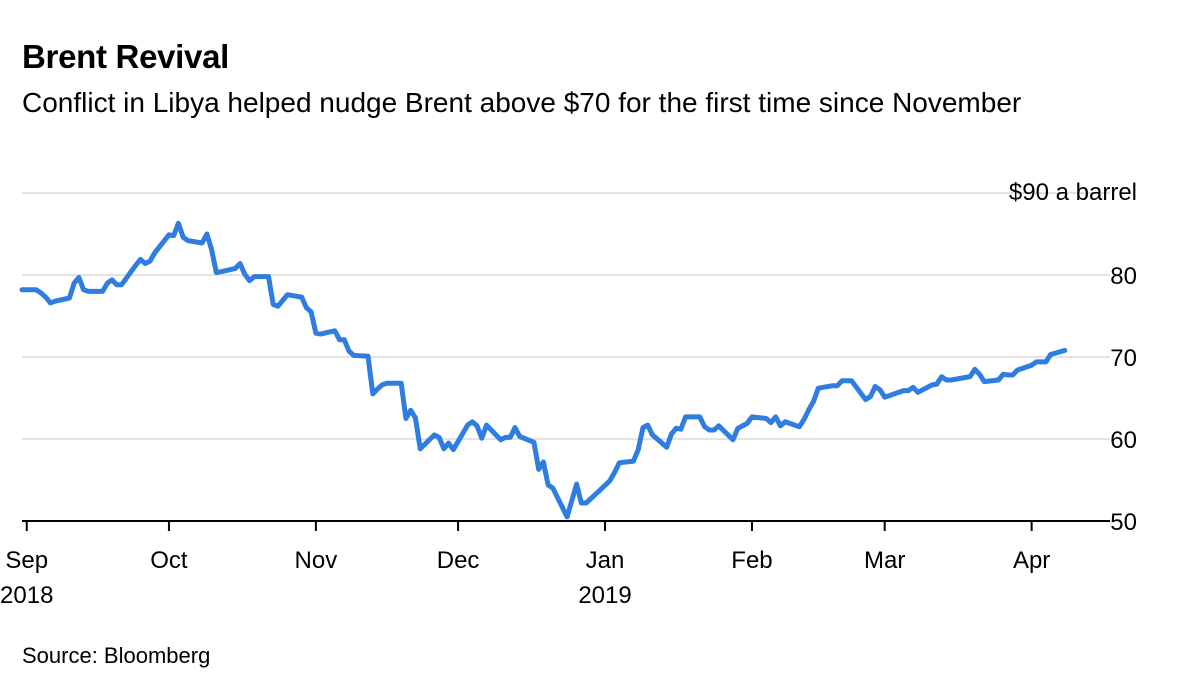 This screenshot has height=696, width=1200. I want to click on source-note: Source: Bloomberg, so click(116, 655).